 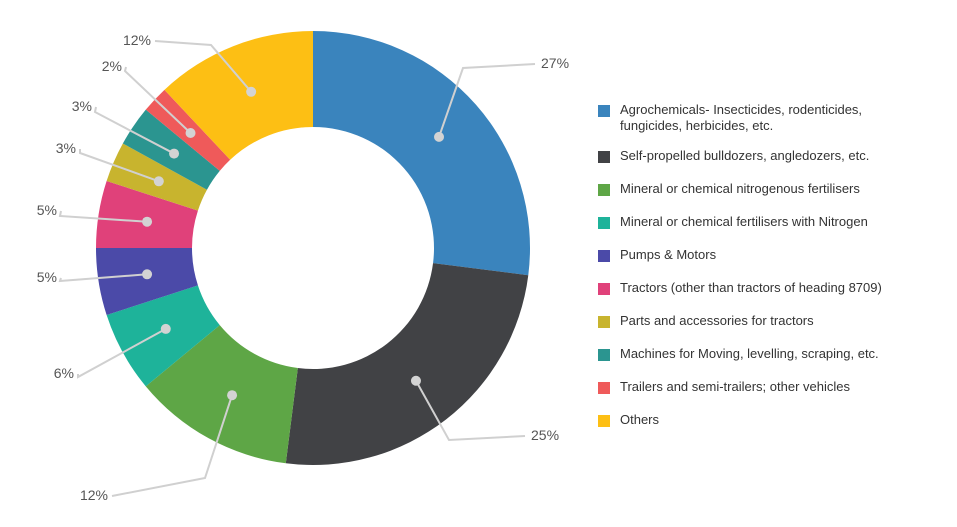 What do you see at coordinates (773, 255) in the screenshot?
I see `legend-item: Pumps & Motors` at bounding box center [773, 255].